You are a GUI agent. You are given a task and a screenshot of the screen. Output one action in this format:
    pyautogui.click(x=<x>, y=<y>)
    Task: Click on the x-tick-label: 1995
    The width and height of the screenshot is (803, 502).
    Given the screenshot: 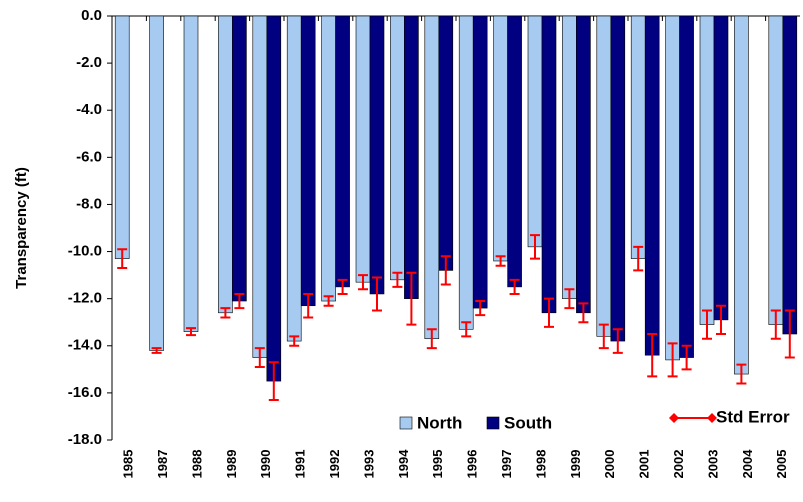 What is the action you would take?
    pyautogui.click(x=437, y=464)
    